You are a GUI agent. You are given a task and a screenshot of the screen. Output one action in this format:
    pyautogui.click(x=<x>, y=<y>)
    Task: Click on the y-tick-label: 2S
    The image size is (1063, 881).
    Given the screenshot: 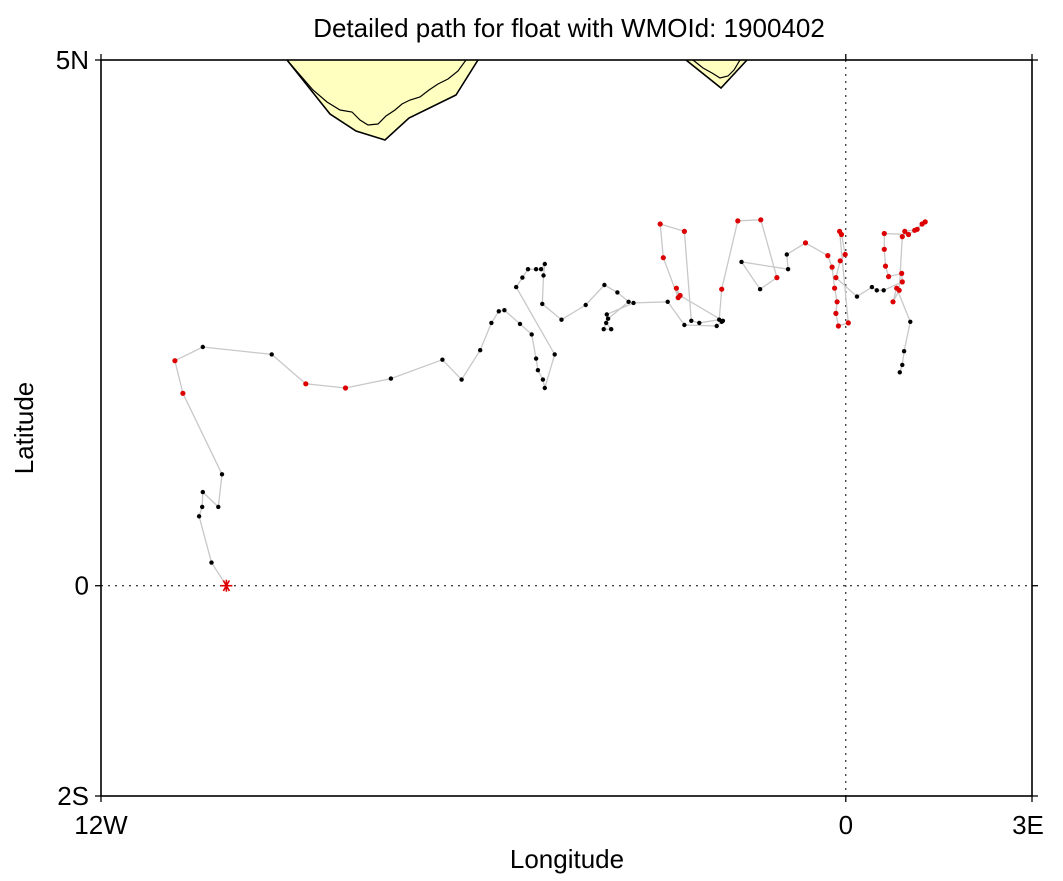 What is the action you would take?
    pyautogui.click(x=73, y=796)
    